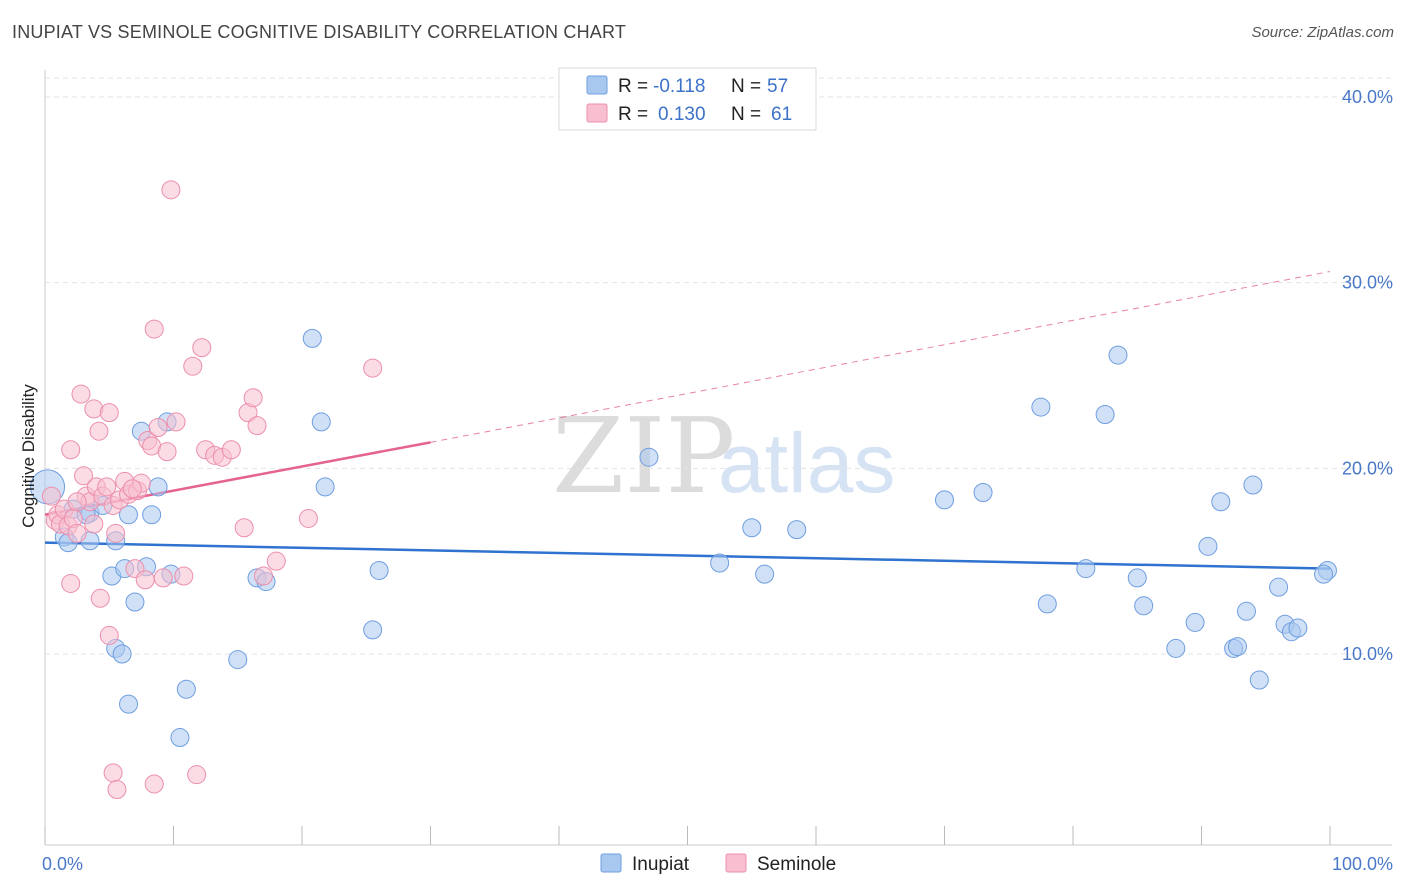 This screenshot has height=892, width=1406. I want to click on legend-r-label-seminole: R =, so click(633, 114).